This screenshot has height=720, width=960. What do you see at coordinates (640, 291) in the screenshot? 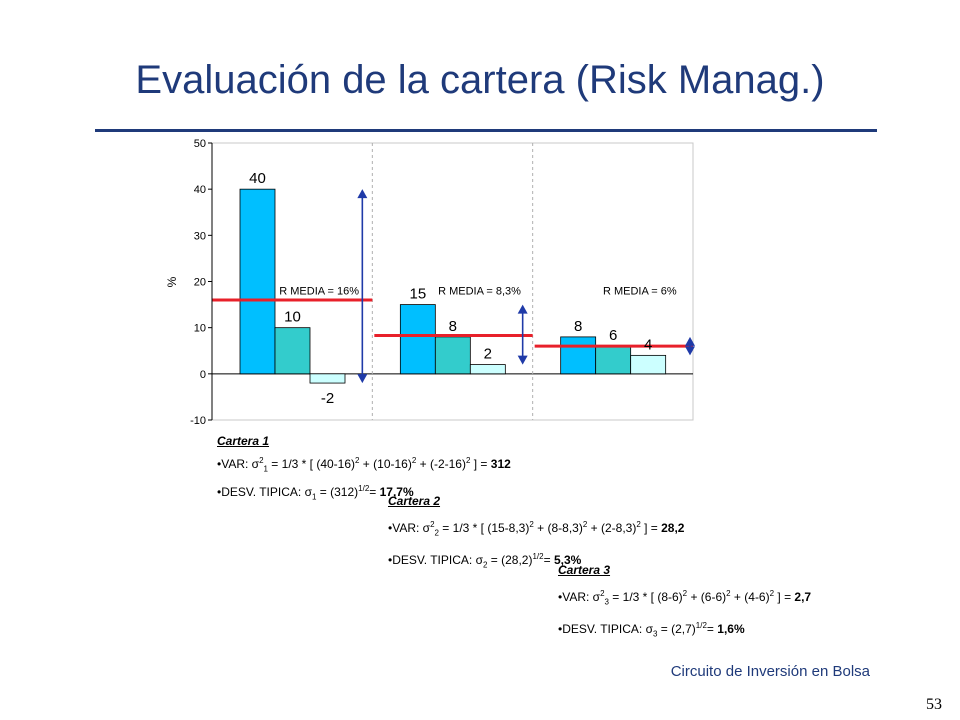
I see `mean-label: R MEDIA = 6%` at bounding box center [640, 291].